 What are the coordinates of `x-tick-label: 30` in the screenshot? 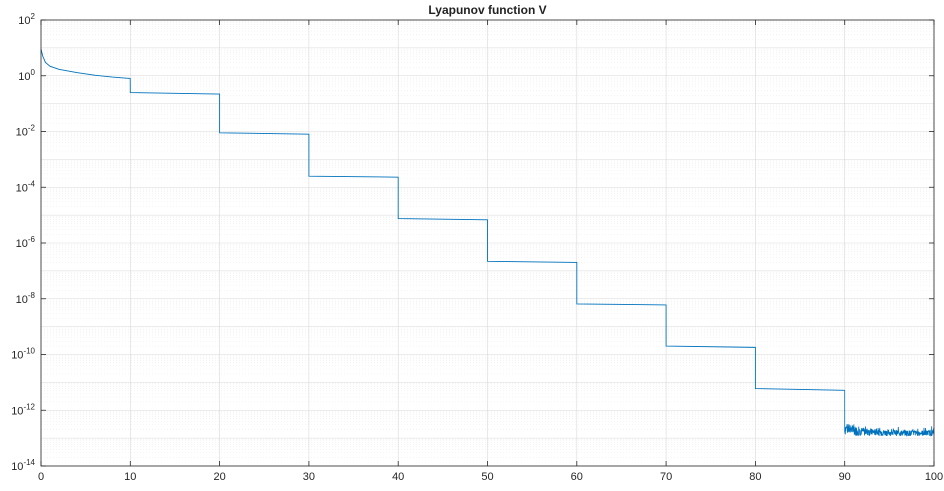 It's located at (309, 477).